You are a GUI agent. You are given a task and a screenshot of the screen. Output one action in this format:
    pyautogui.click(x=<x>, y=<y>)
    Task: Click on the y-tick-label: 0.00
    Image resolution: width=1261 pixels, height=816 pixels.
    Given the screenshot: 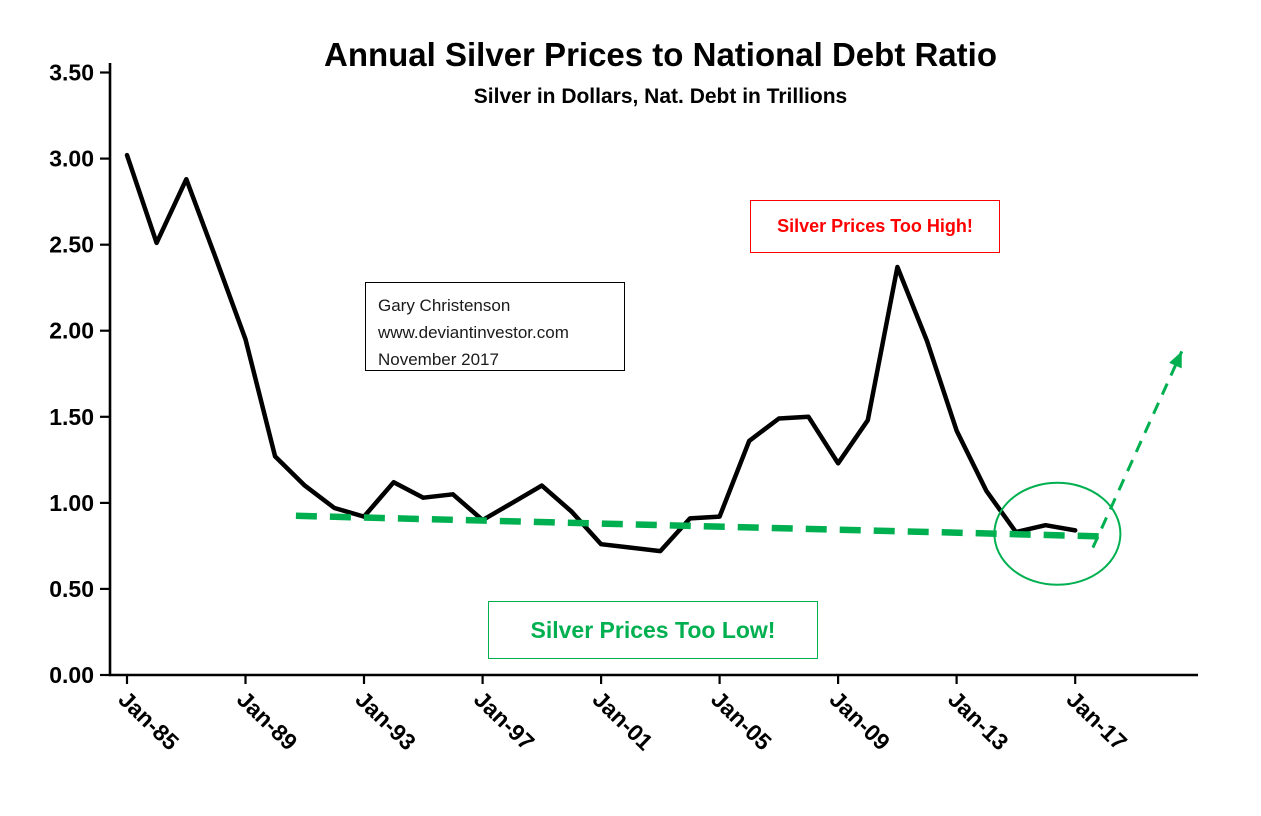 What is the action you would take?
    pyautogui.click(x=71, y=675)
    